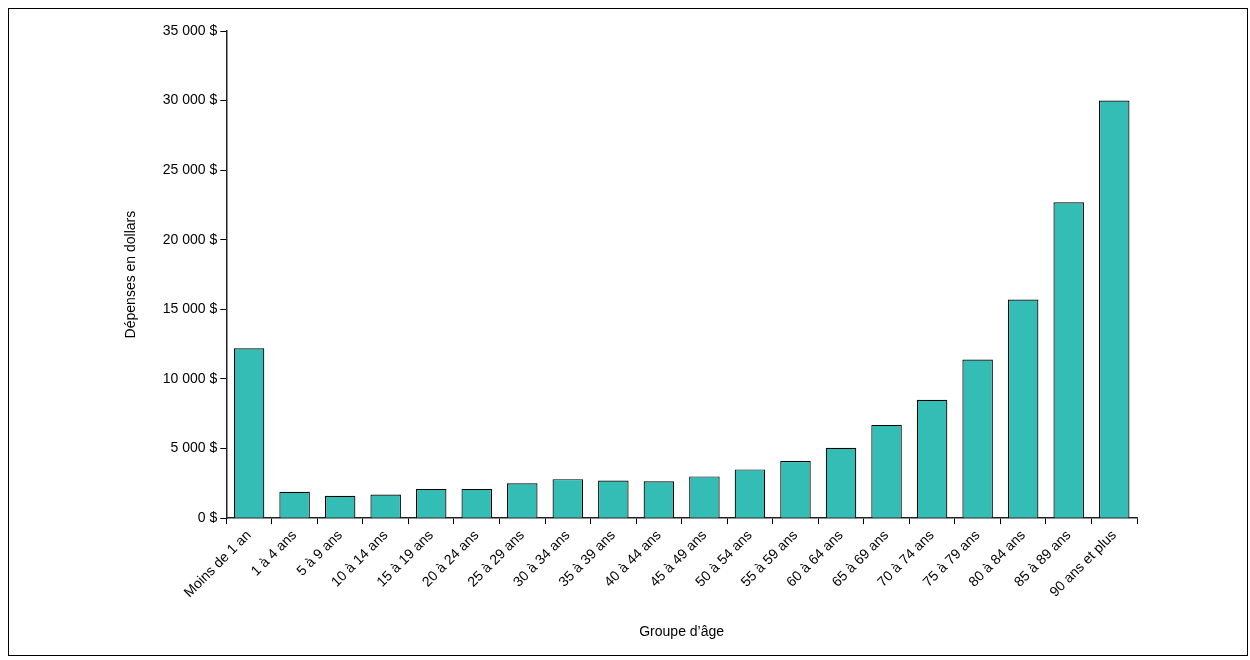  I want to click on y-tick-label: 15 000 $, so click(190, 308).